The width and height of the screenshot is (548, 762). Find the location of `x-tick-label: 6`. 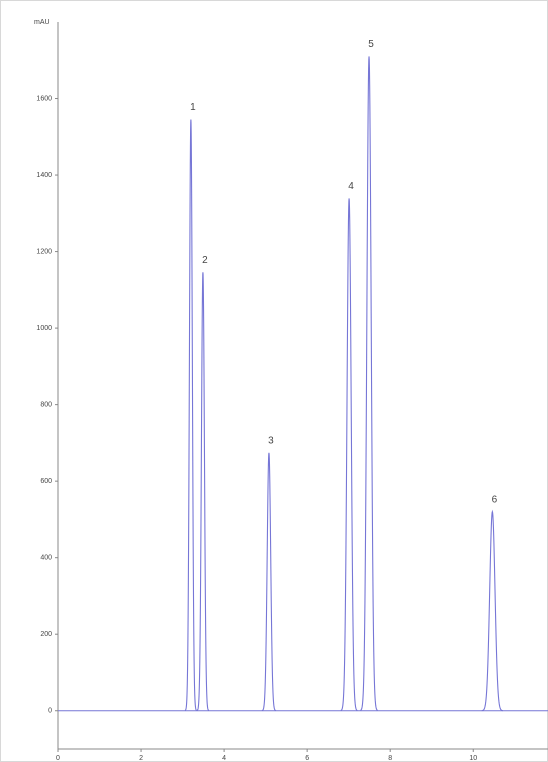

x-tick-label: 6 is located at coordinates (307, 758).